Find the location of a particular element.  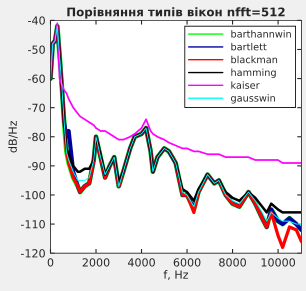

y-tick-label: -70 is located at coordinates (36, 108).